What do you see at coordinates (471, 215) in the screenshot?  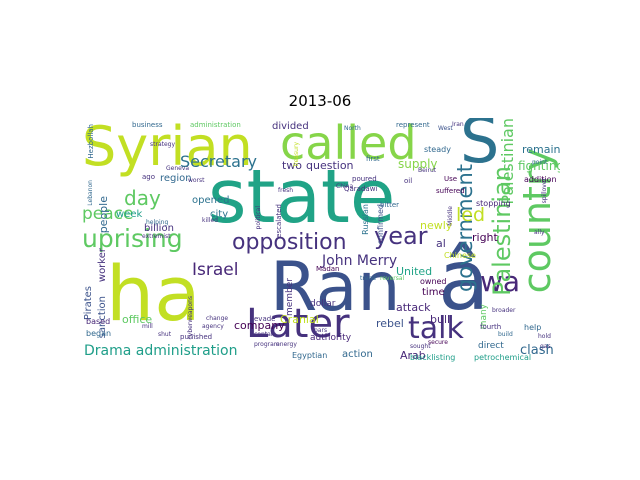 I see `word-led: led` at bounding box center [471, 215].